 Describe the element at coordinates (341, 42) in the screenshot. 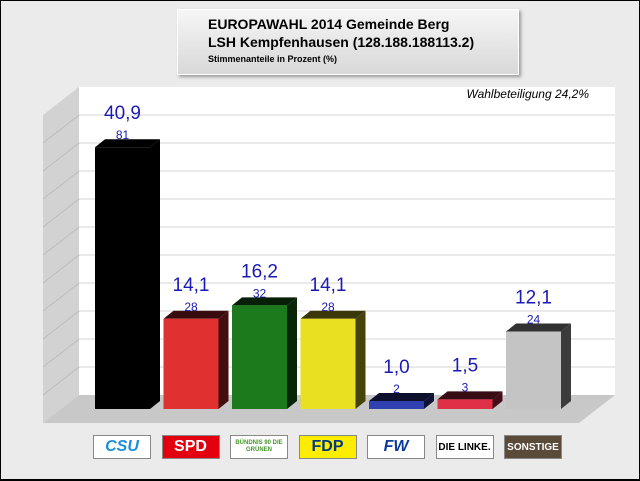

I see `chart-location: LSH Kempfenhausen (128.188.188113.2)` at that location.